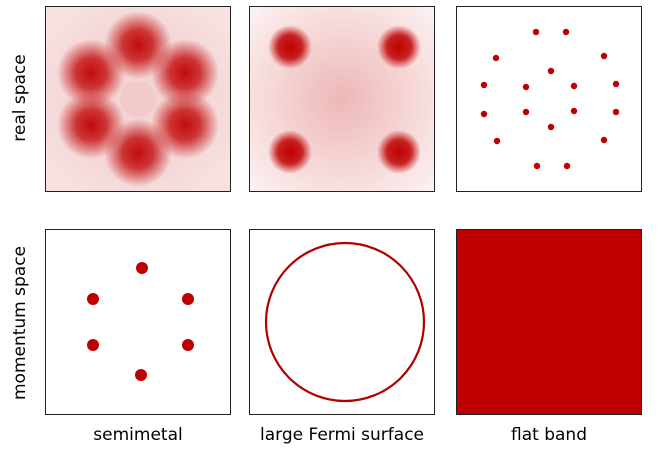 The image size is (659, 451). I want to click on panel-momentum-semimetal, so click(138, 322).